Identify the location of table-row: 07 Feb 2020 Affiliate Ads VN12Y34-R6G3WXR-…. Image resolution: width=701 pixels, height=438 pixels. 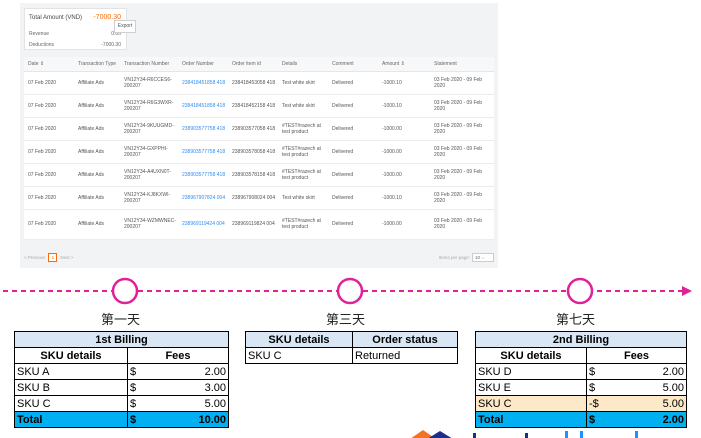
(259, 106).